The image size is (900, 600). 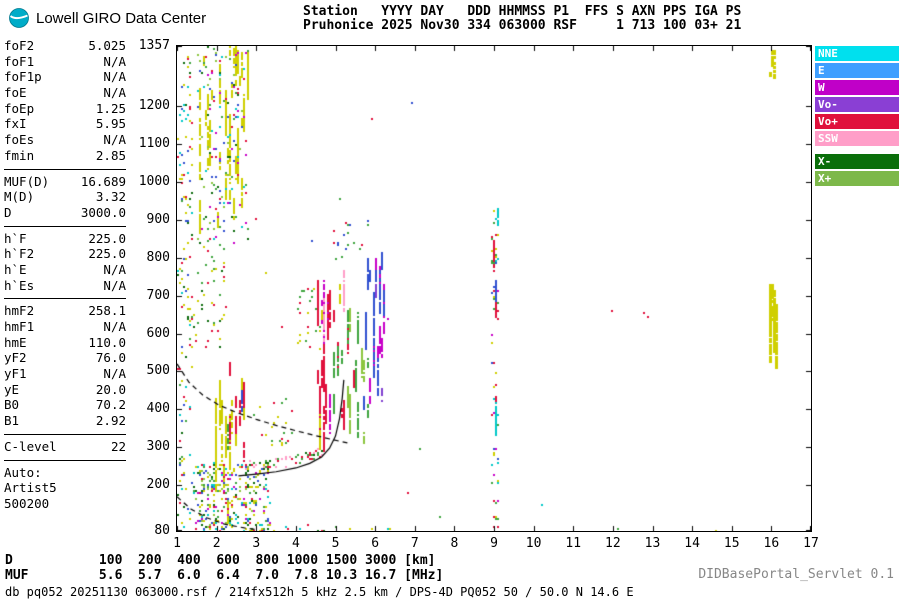 I want to click on x-tick-label: 14, so click(x=692, y=543).